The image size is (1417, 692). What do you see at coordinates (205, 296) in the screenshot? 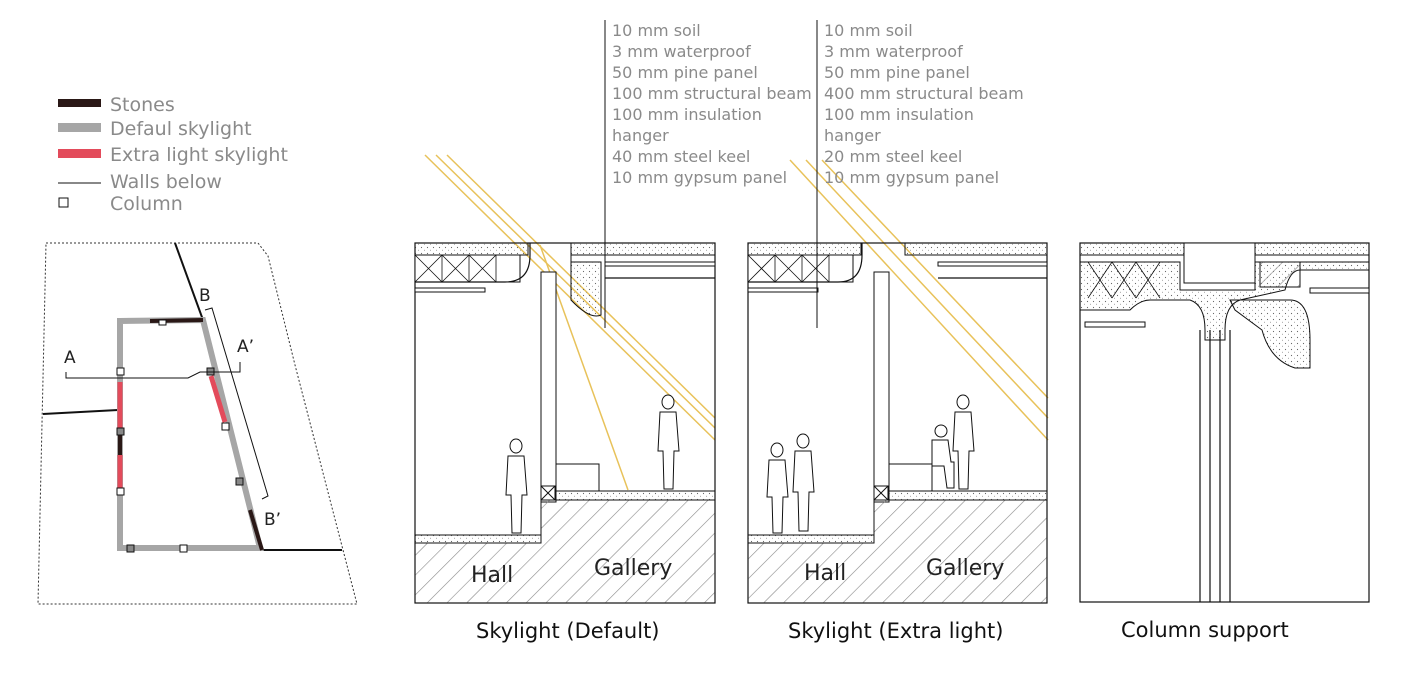
I see `plan-label-b: B` at bounding box center [205, 296].